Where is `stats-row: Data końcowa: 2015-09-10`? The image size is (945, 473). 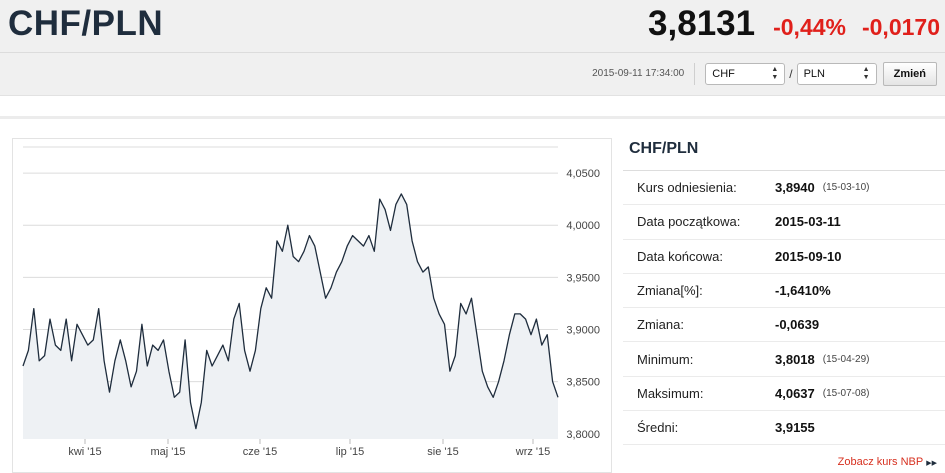
stats-row: Data końcowa: 2015-09-10 is located at coordinates (784, 257).